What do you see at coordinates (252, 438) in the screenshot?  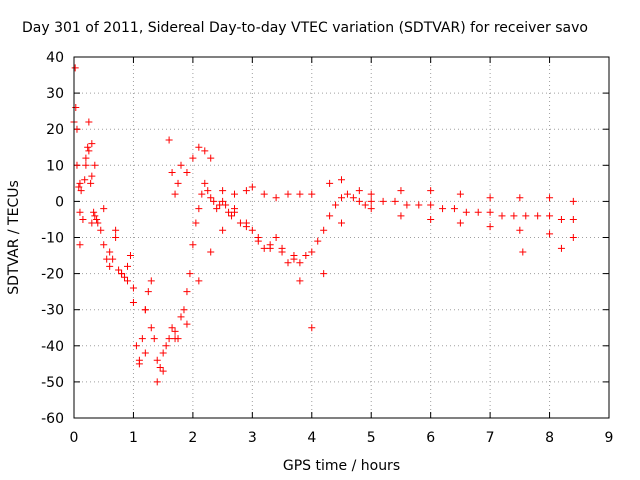 I see `x-tick-label: 3` at bounding box center [252, 438].